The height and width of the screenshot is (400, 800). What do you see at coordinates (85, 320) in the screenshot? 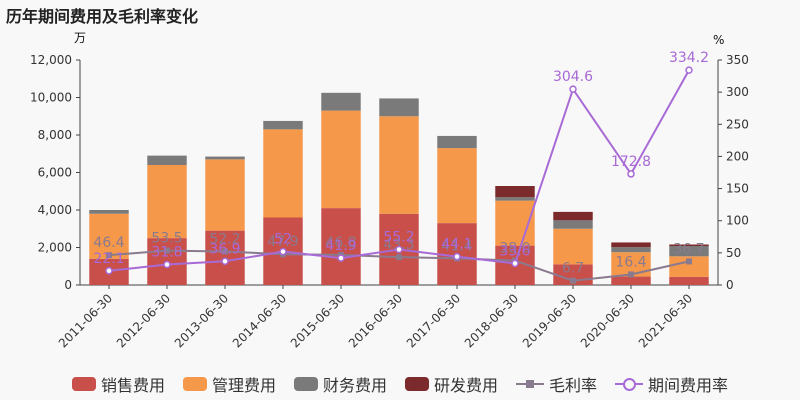
I see `x-tick-label: 2011-06-30` at bounding box center [85, 320].